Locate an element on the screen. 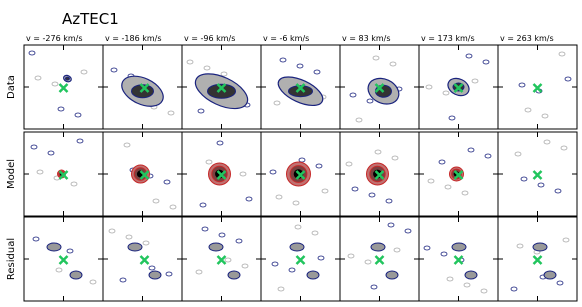 This screenshot has width=582, height=307. column-label: v = 173 km/s is located at coordinates (448, 38).